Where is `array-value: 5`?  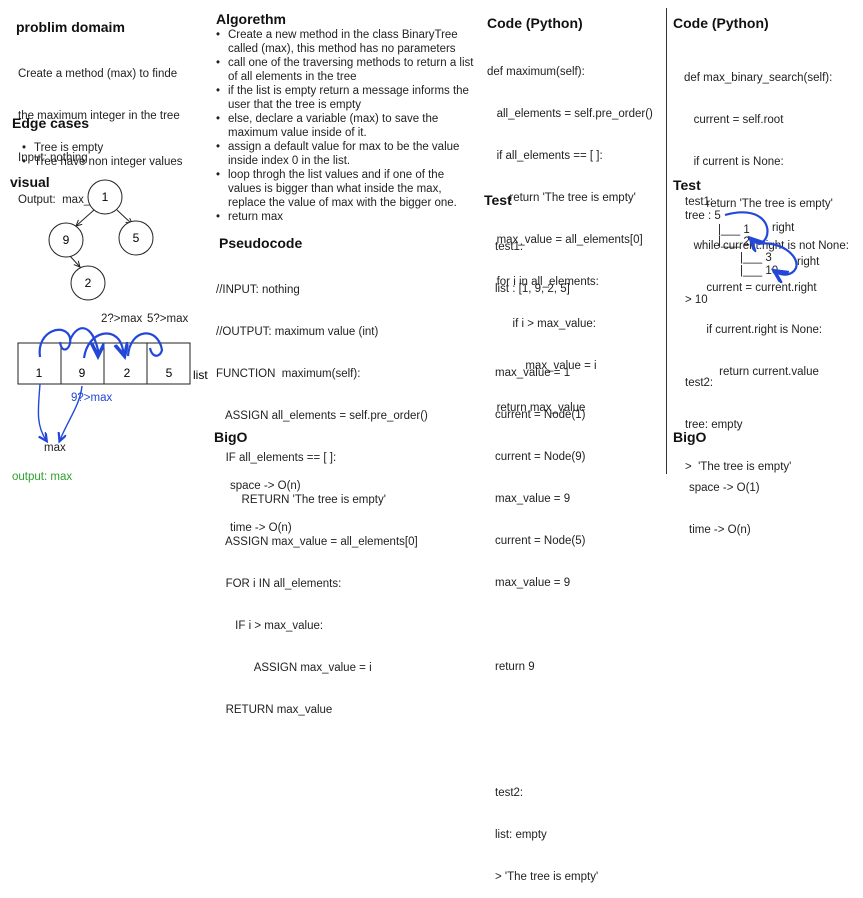 array-value: 5 is located at coordinates (169, 373).